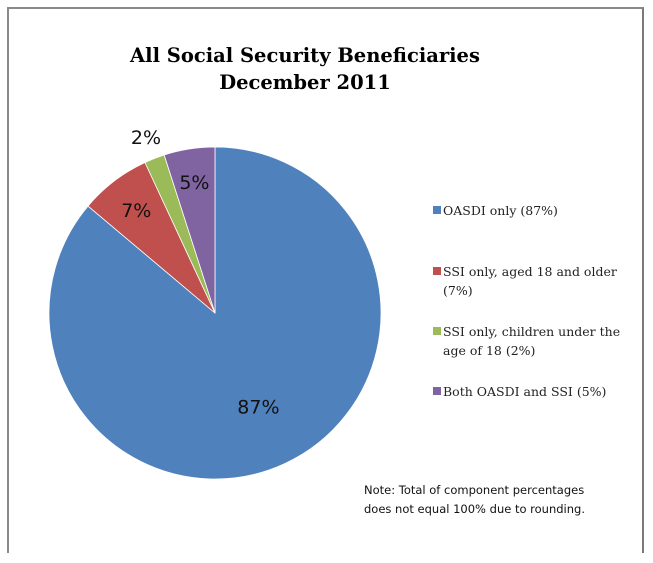 The width and height of the screenshot is (653, 563). I want to click on legend-item-both: Both OASDI and SSI (5%), so click(533, 391).